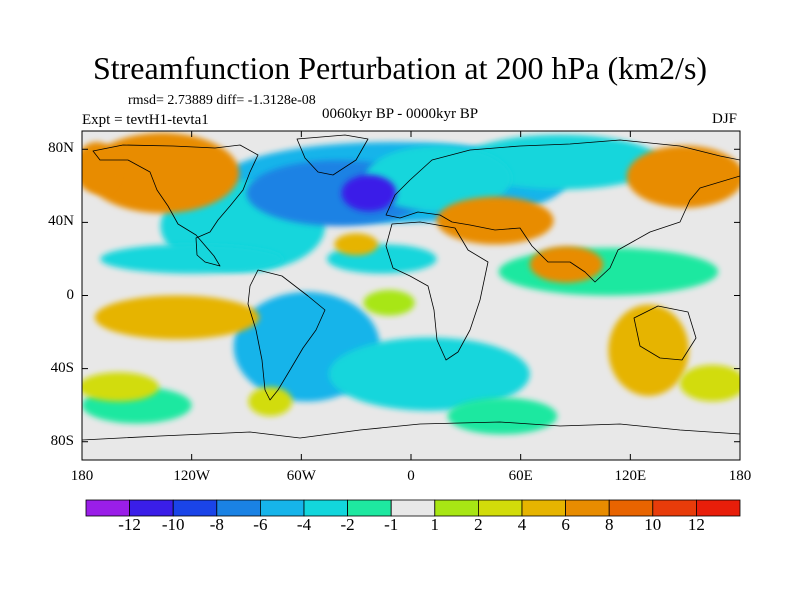 The height and width of the screenshot is (600, 800). What do you see at coordinates (62, 367) in the screenshot?
I see `y-tick-label-3: 40S` at bounding box center [62, 367].